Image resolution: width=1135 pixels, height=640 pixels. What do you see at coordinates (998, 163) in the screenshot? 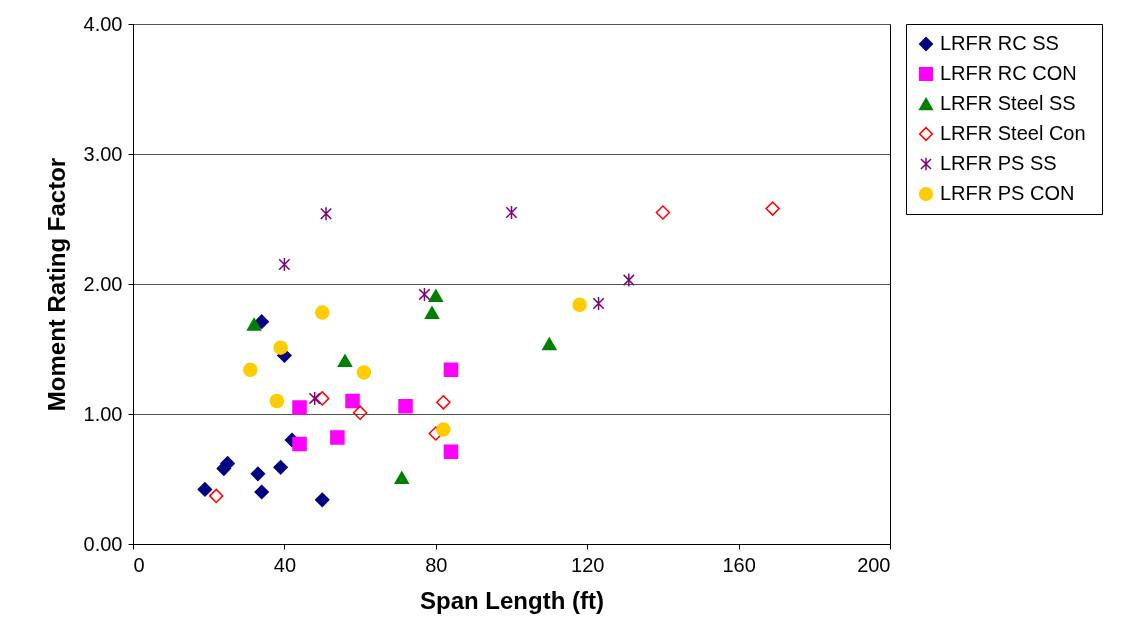
I see `legend-label: LRFR PS SS` at bounding box center [998, 163].